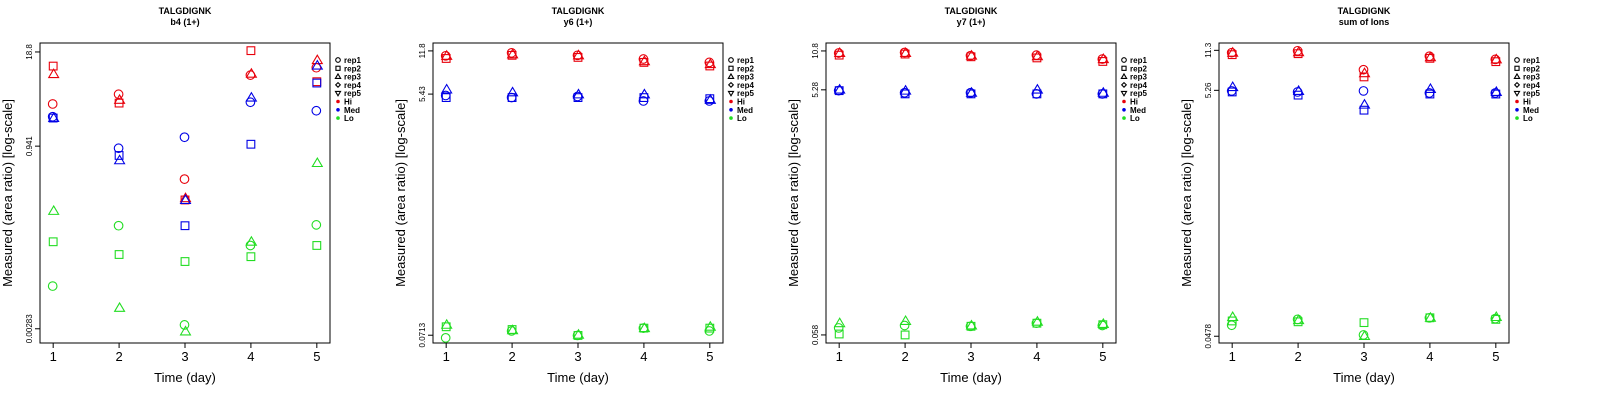 This screenshot has height=400, width=1600. What do you see at coordinates (184, 22) in the screenshot?
I see `chart-subtitle: b4 (1+)` at bounding box center [184, 22].